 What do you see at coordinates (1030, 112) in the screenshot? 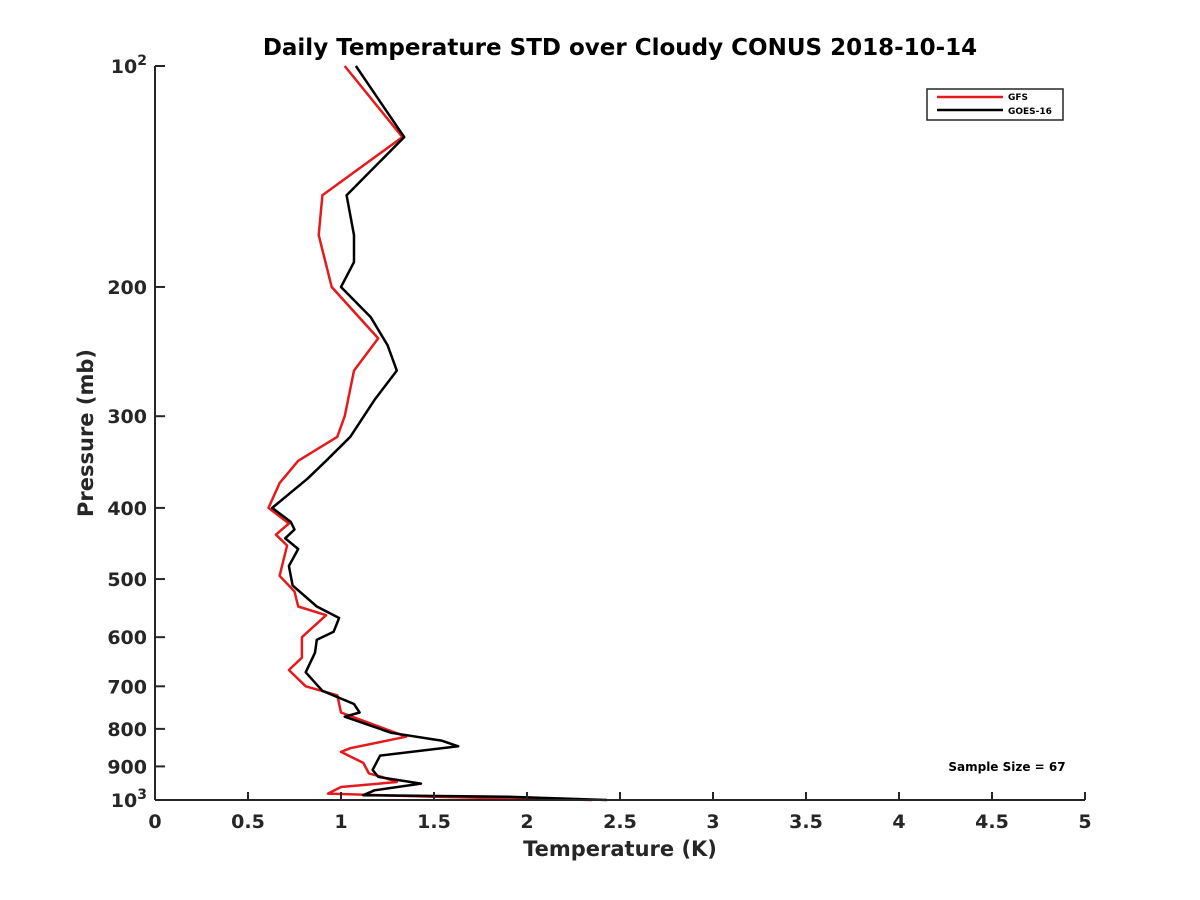
I see `legend-label-goes16: GOES-16` at bounding box center [1030, 112].